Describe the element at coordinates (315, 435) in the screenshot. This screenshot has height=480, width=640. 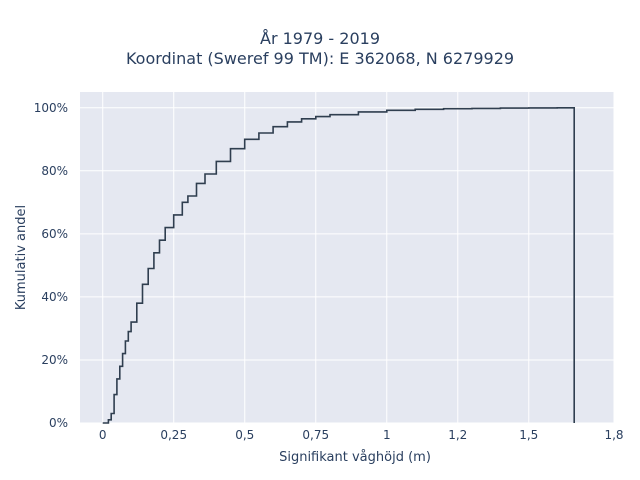
I see `x-tick-label: 0,75` at that location.